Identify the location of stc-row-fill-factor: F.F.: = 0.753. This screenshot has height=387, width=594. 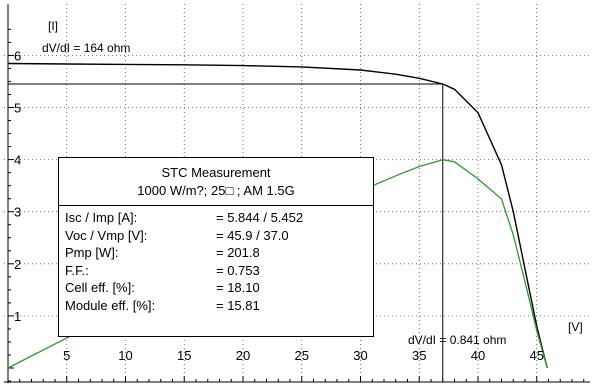
(216, 271).